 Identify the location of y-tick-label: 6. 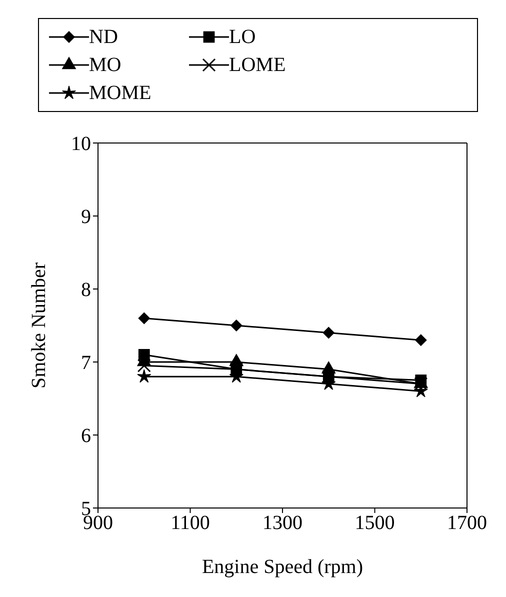
(86, 436).